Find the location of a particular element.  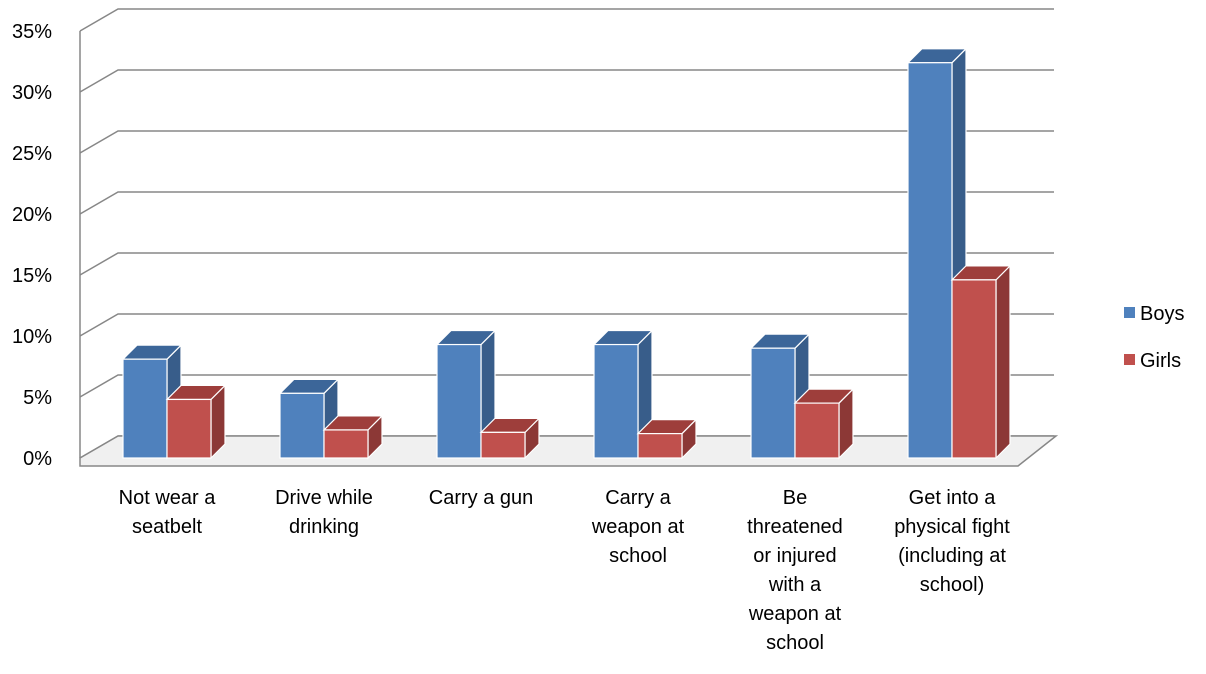

x-category-label-line: threatened is located at coordinates (795, 527).